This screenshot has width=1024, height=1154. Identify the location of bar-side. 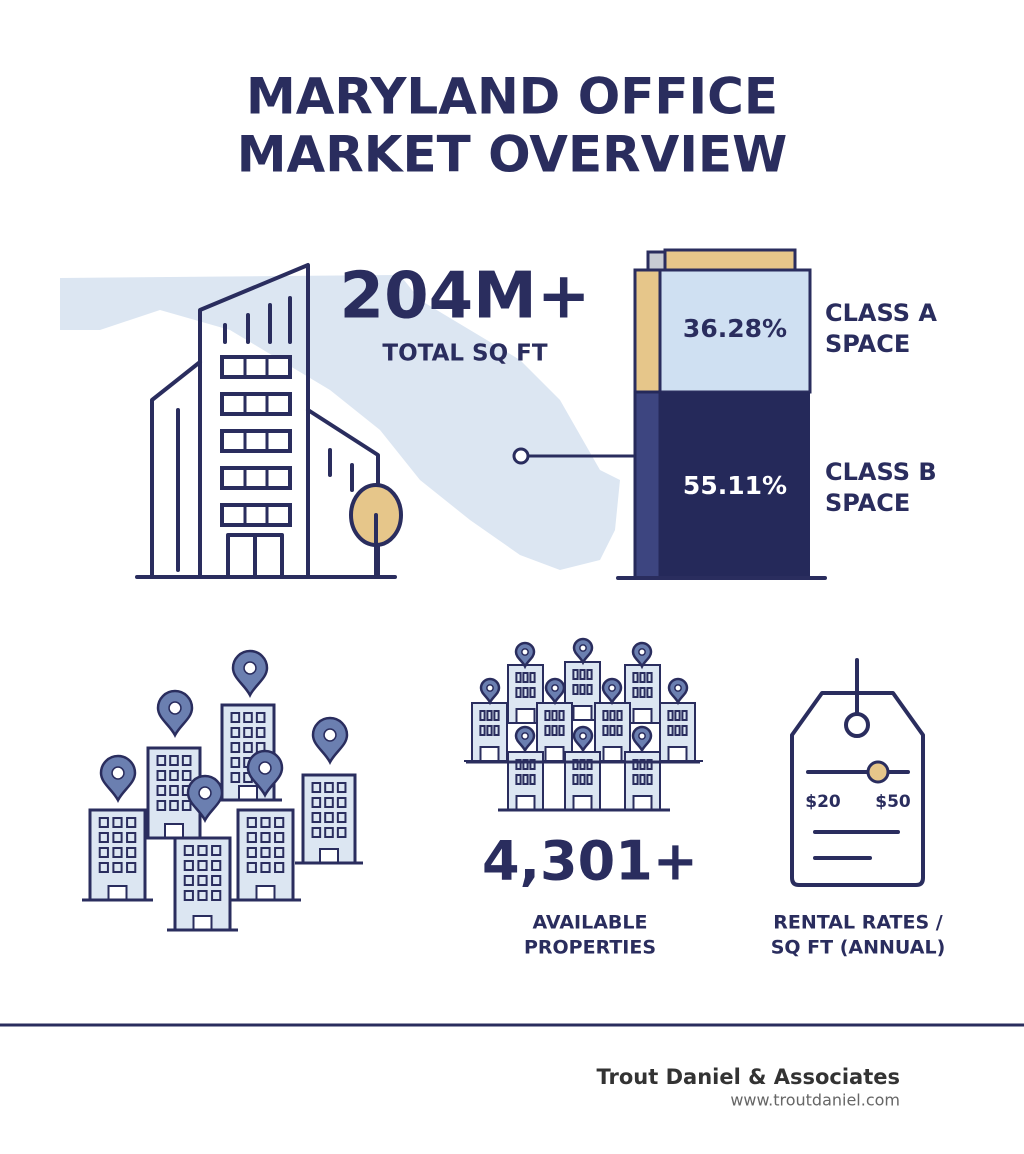
(647, 485).